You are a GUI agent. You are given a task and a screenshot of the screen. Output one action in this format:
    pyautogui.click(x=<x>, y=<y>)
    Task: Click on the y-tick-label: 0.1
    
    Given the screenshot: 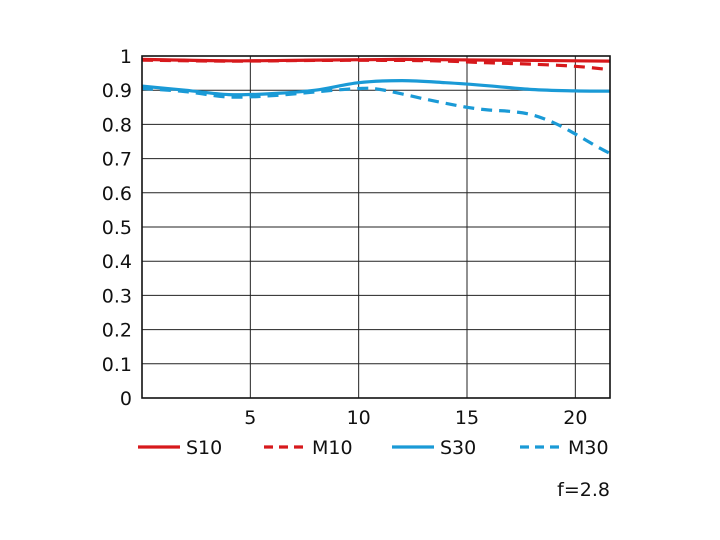 What is the action you would take?
    pyautogui.click(x=117, y=365)
    